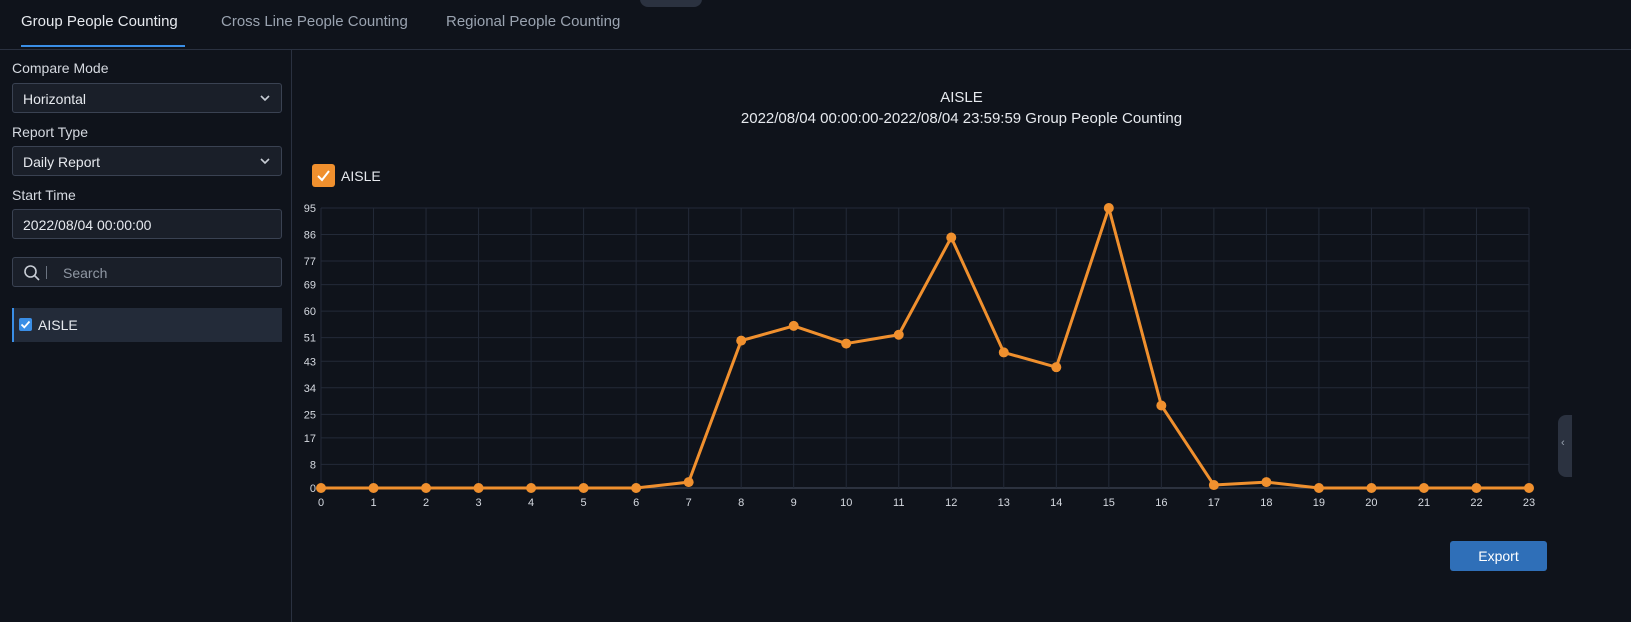  Describe the element at coordinates (373, 503) in the screenshot. I see `x-tick-label: 1` at that location.